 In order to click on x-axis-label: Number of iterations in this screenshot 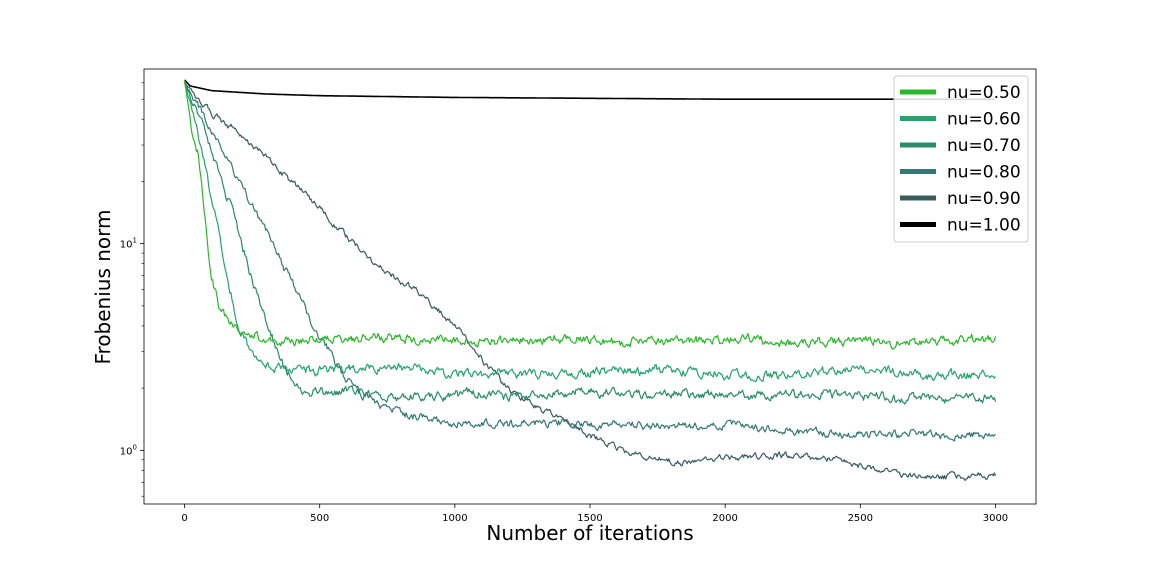, I will do `click(589, 533)`.